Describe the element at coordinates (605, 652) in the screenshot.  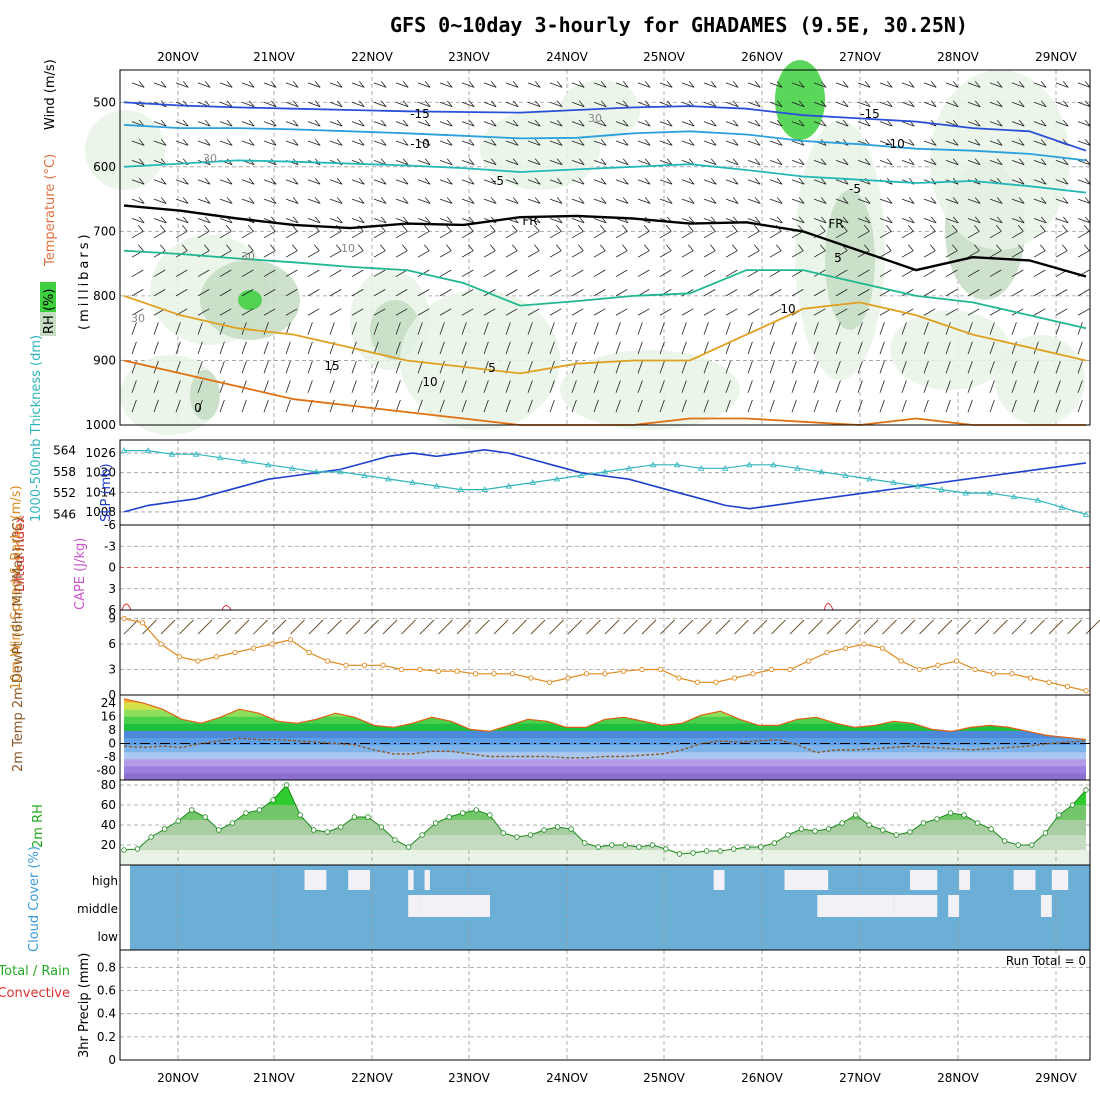
I see `panel-frame-wind` at that location.